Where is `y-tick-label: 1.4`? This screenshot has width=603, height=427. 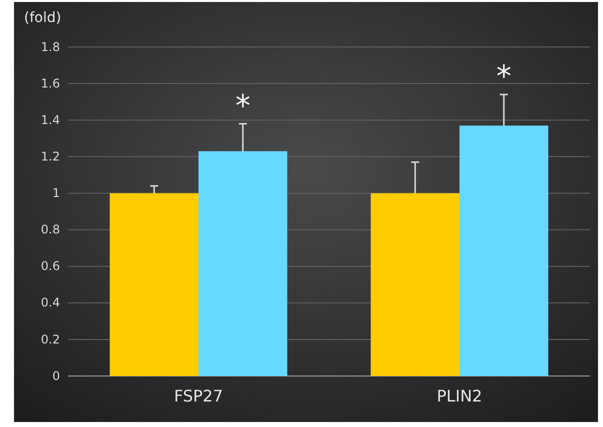 y-tick-label: 1.4 is located at coordinates (50, 119).